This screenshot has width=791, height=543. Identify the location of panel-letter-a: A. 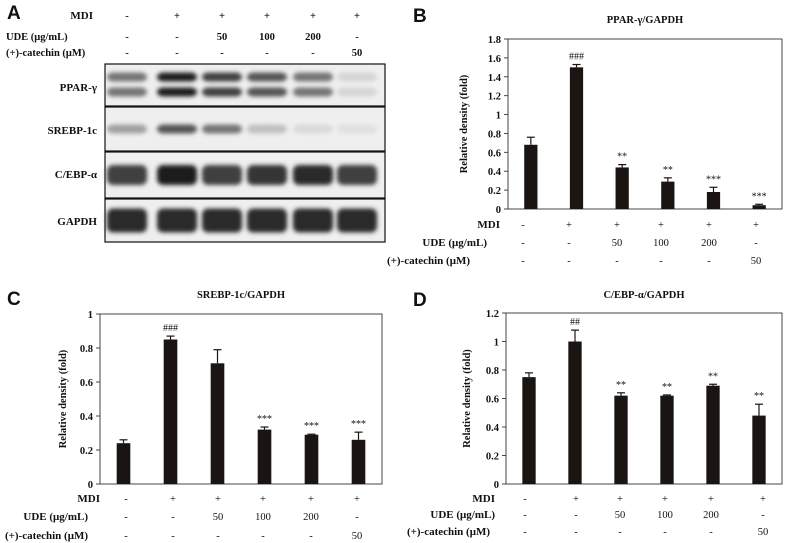
(14, 13).